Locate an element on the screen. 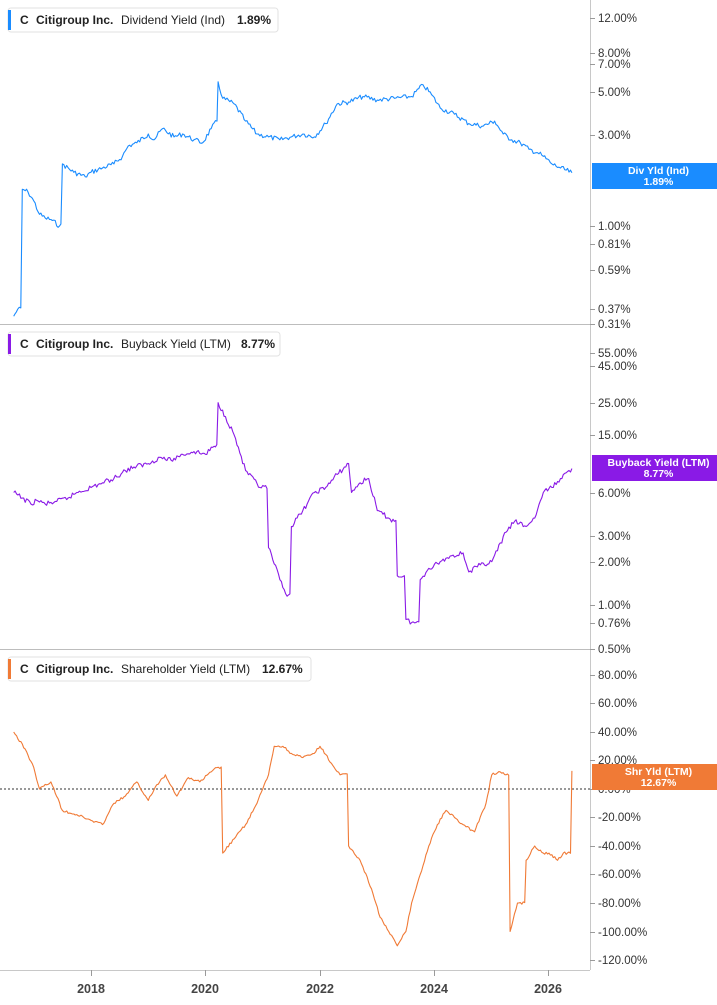 The height and width of the screenshot is (1005, 717). x-tick-label: 2026 is located at coordinates (548, 989).